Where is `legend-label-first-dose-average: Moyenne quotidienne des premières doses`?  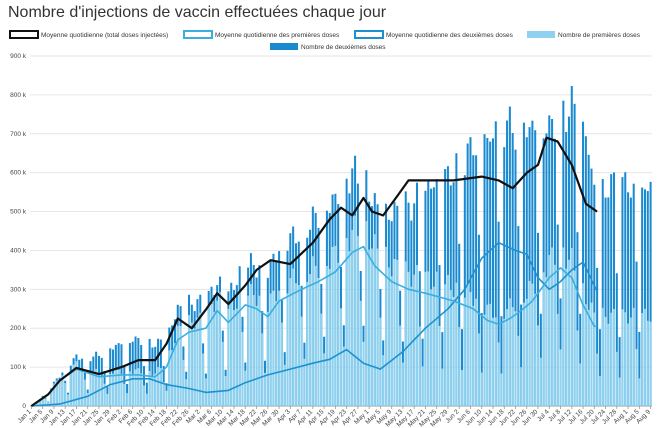
legend-label-first-dose-average: Moyenne quotidienne des premières doses is located at coordinates (277, 35).